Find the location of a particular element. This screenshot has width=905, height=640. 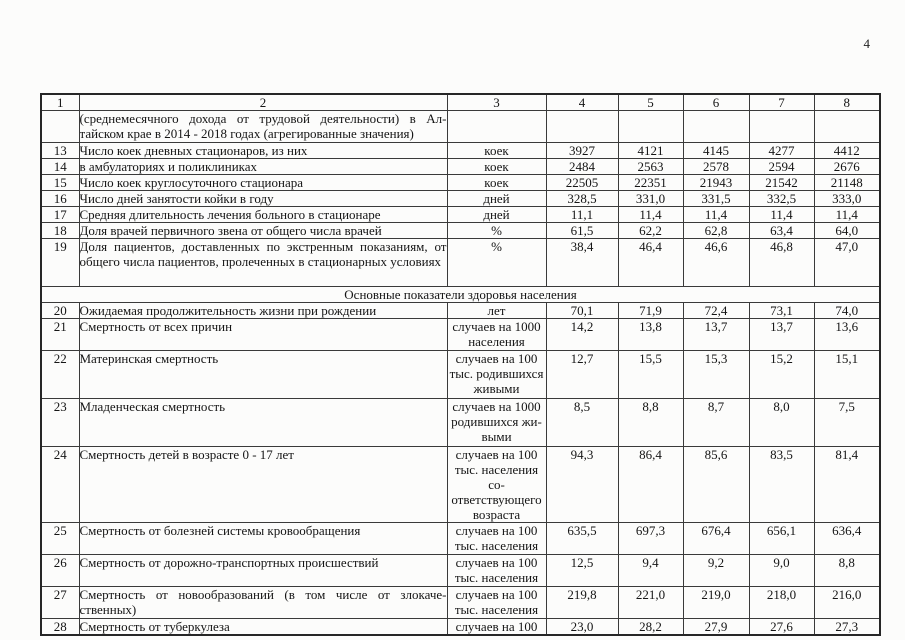

indicator-value: 219,8 is located at coordinates (582, 602).